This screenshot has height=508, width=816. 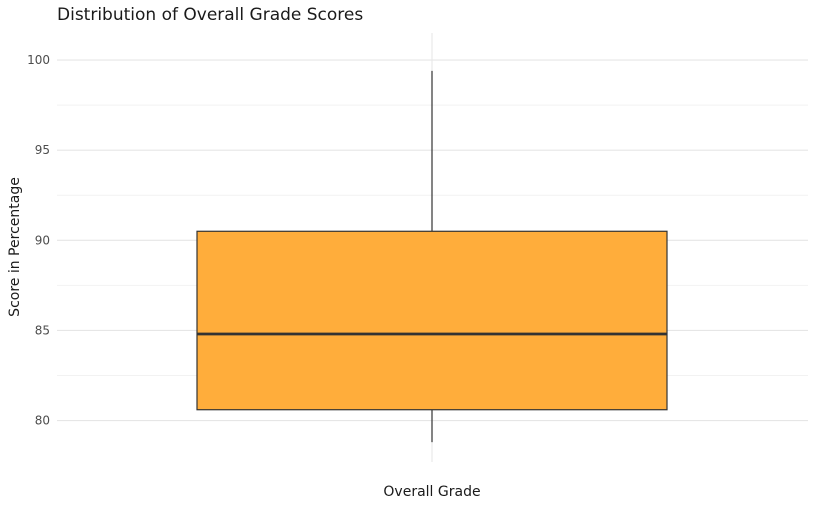 I want to click on y-tick-label: 85, so click(x=42, y=330).